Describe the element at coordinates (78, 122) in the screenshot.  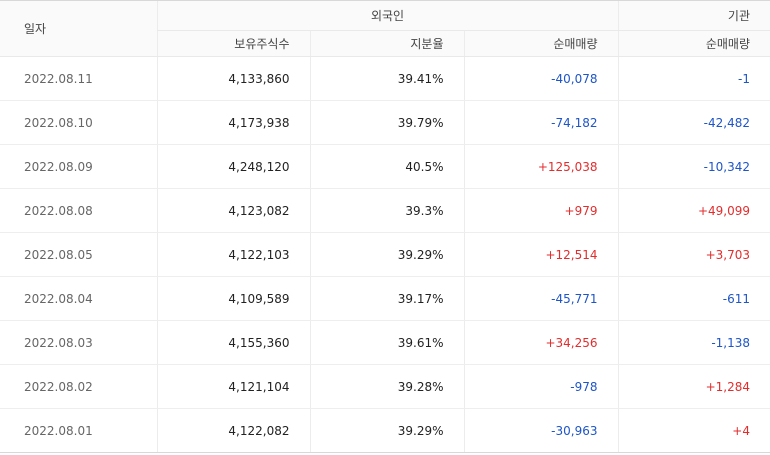
I see `date-cell: 2022.08.10` at that location.